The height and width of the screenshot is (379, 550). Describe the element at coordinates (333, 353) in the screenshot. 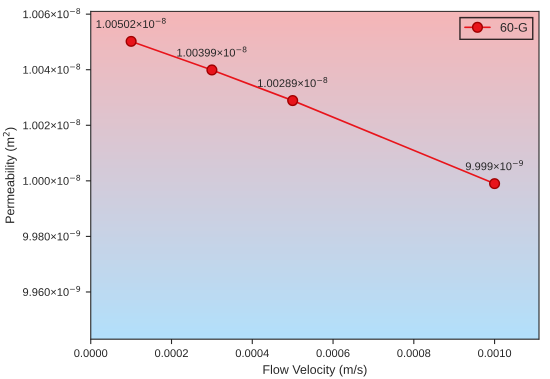

I see `x-tick-label: 0.0006` at that location.